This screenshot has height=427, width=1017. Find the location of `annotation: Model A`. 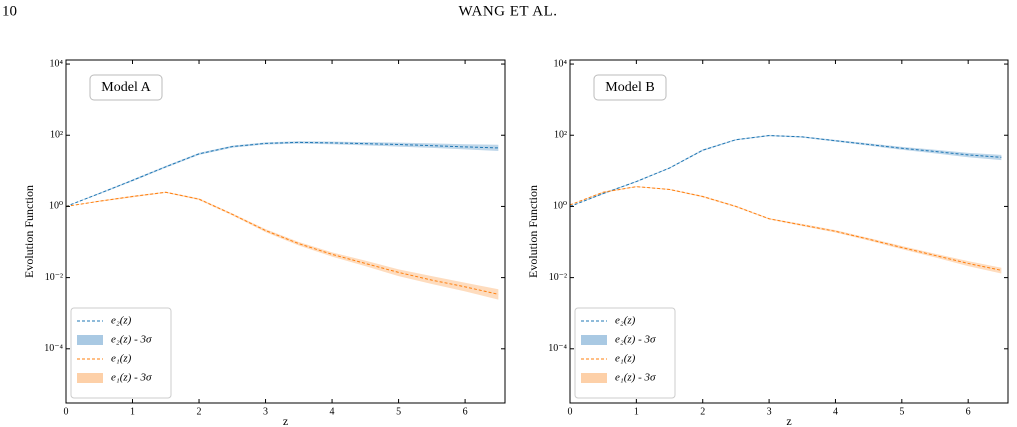

annotation: Model A is located at coordinates (126, 87).